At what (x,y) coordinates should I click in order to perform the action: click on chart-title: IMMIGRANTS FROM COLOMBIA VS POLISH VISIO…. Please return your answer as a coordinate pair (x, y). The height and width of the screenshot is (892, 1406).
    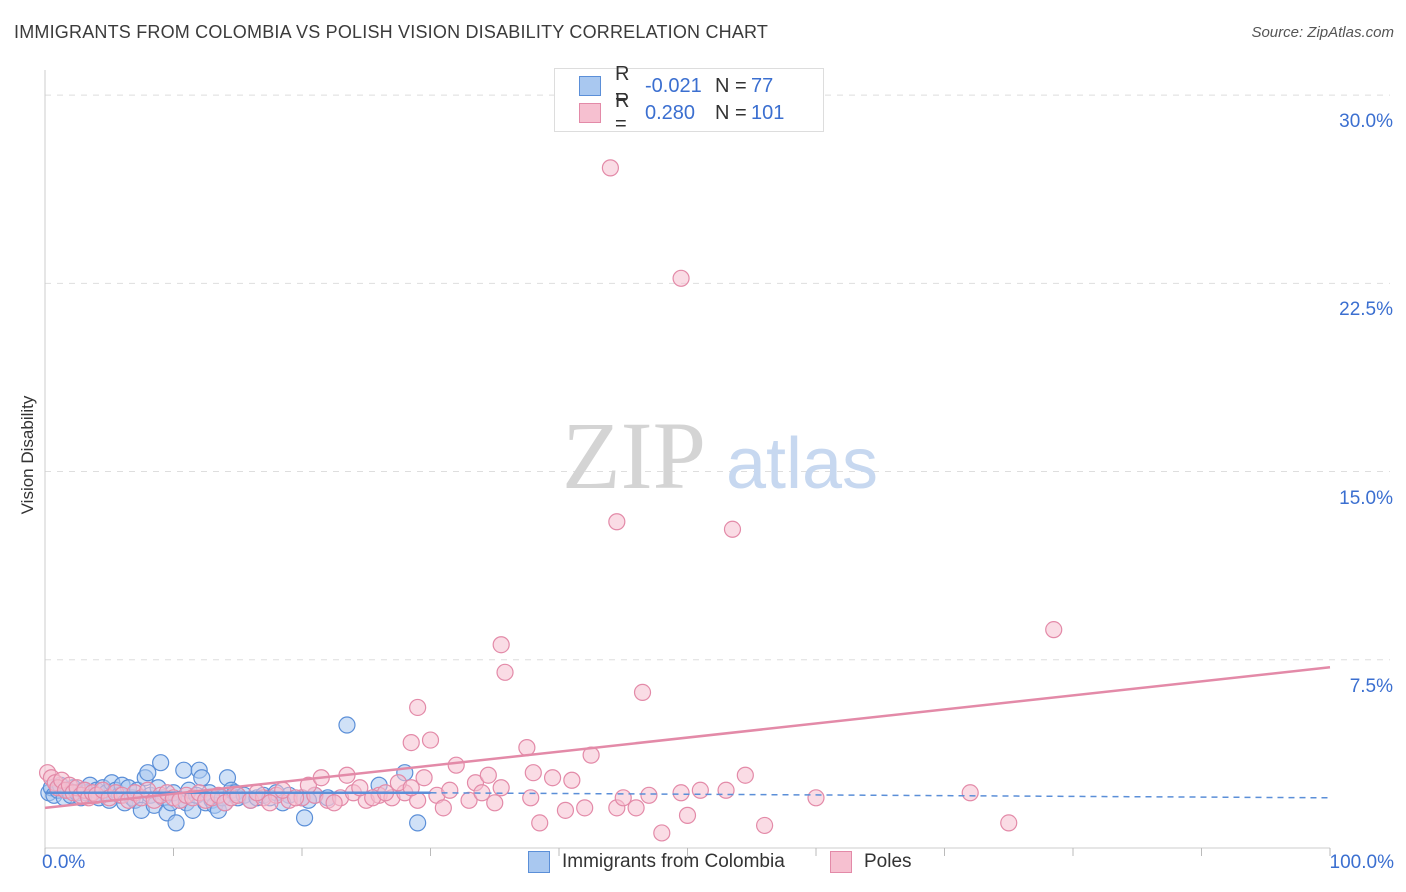
    Looking at the image, I should click on (391, 32).